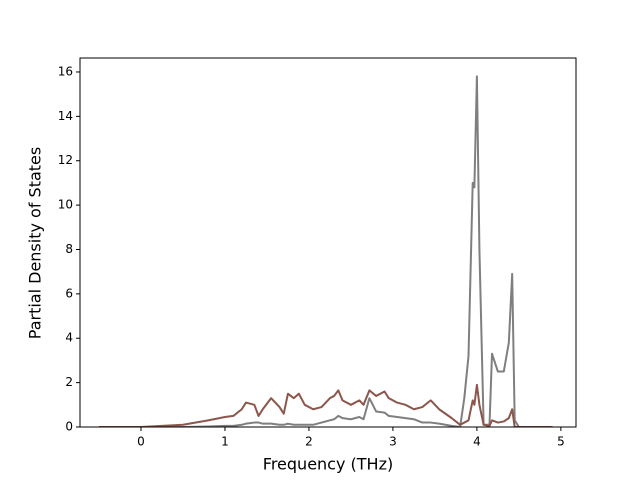  Describe the element at coordinates (69, 382) in the screenshot. I see `y-tick-label: 2` at that location.